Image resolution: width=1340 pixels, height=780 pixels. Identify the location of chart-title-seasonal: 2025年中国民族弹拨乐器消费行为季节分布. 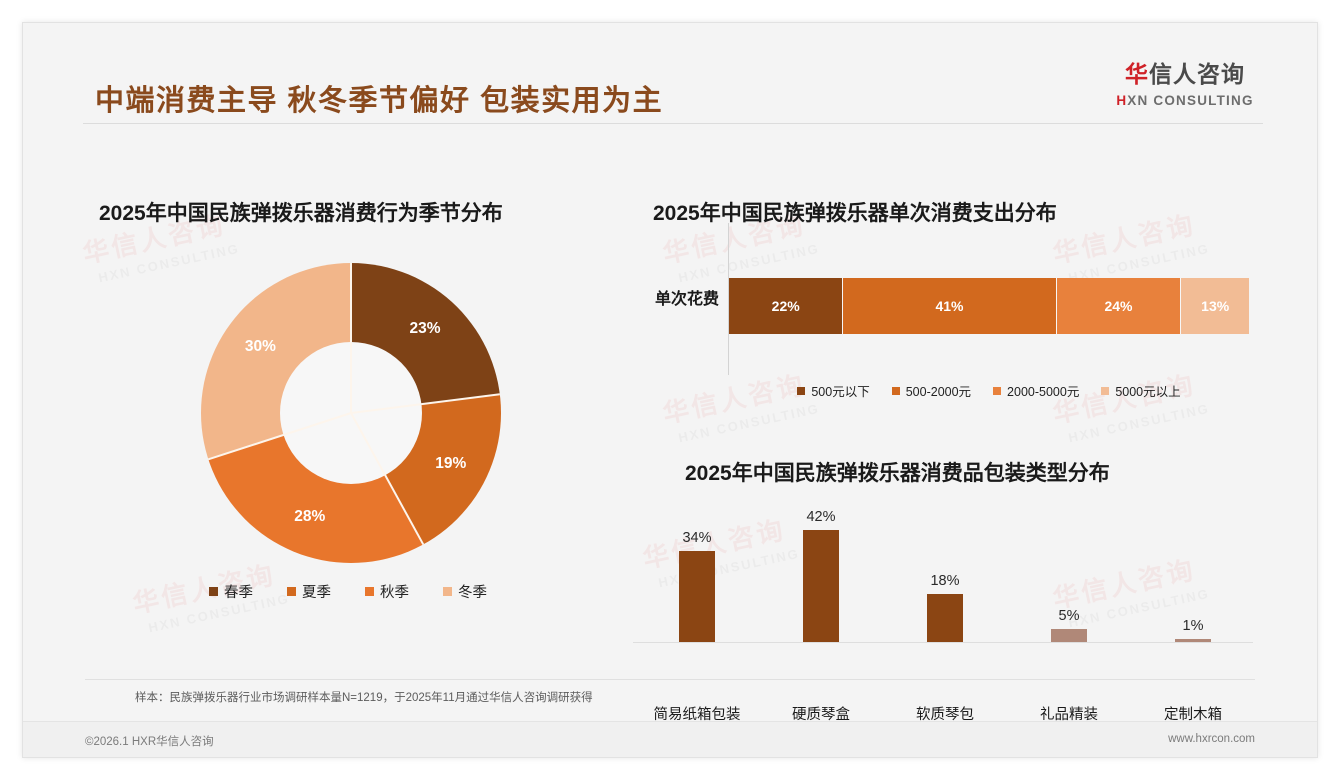
(301, 213).